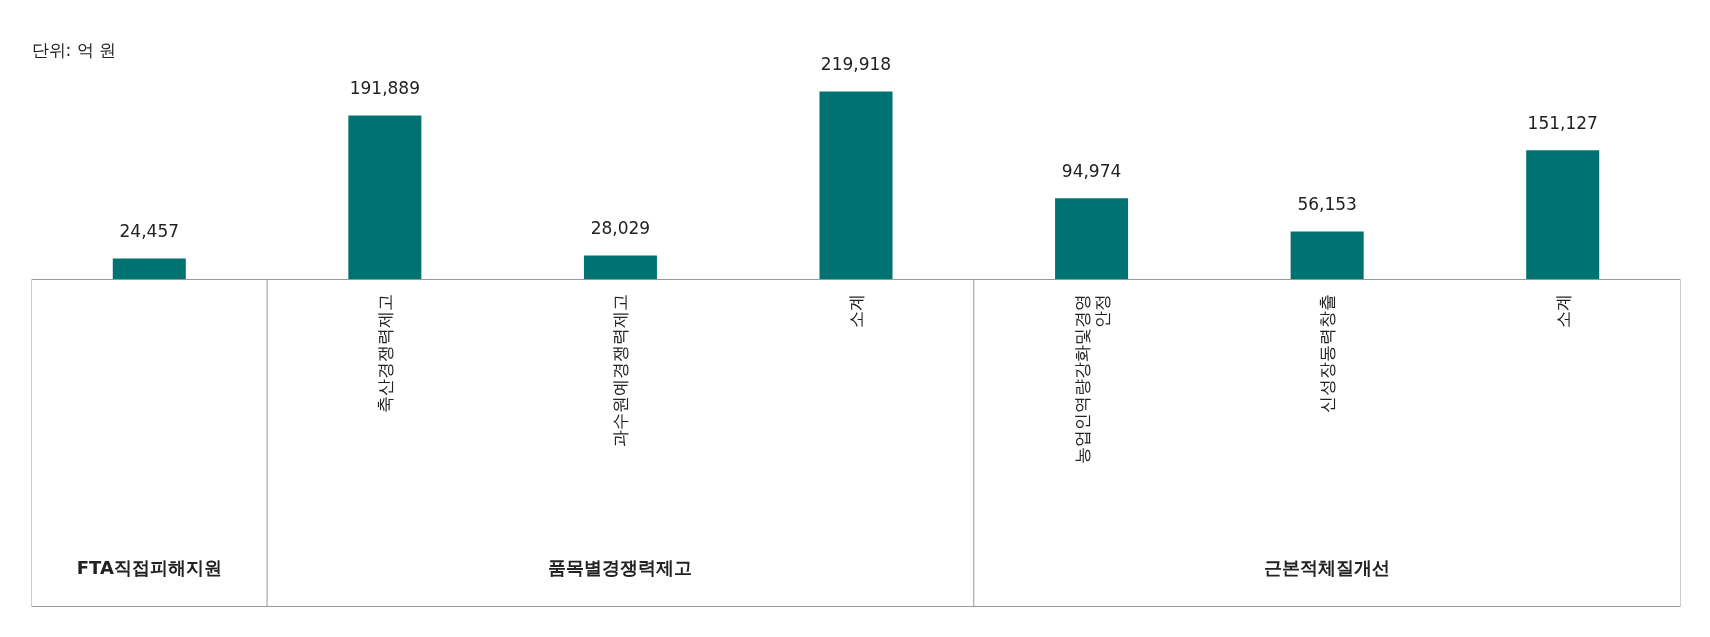  Describe the element at coordinates (1091, 170) in the screenshot. I see `data-label: 94,974` at that location.